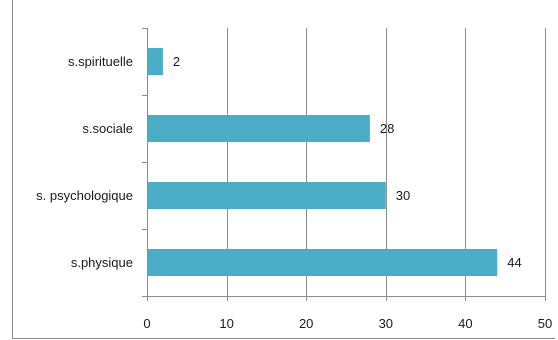 This screenshot has height=340, width=558. Describe the element at coordinates (403, 195) in the screenshot. I see `data-label: 30` at that location.